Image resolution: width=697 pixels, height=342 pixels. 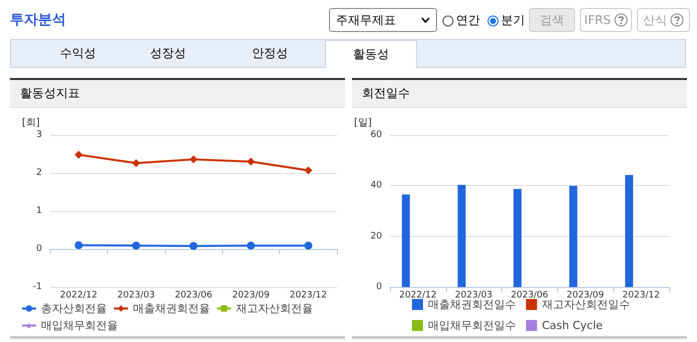 What do you see at coordinates (472, 304) in the screenshot?
I see `legend-label: 매출채권회전일수` at bounding box center [472, 304].